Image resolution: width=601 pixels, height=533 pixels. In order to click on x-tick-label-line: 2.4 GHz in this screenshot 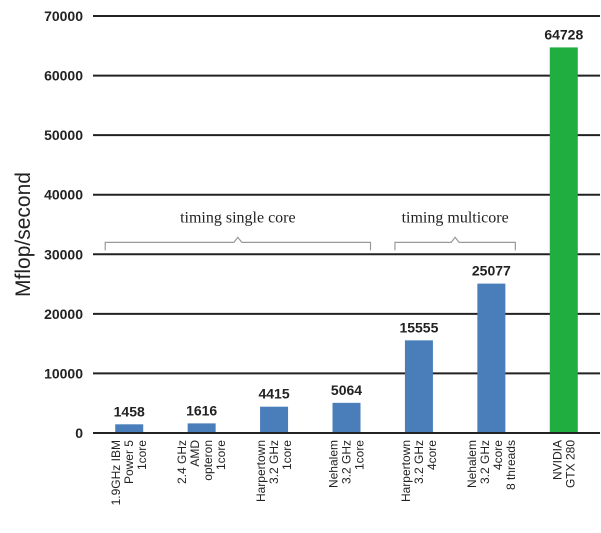, I will do `click(182, 462)`.